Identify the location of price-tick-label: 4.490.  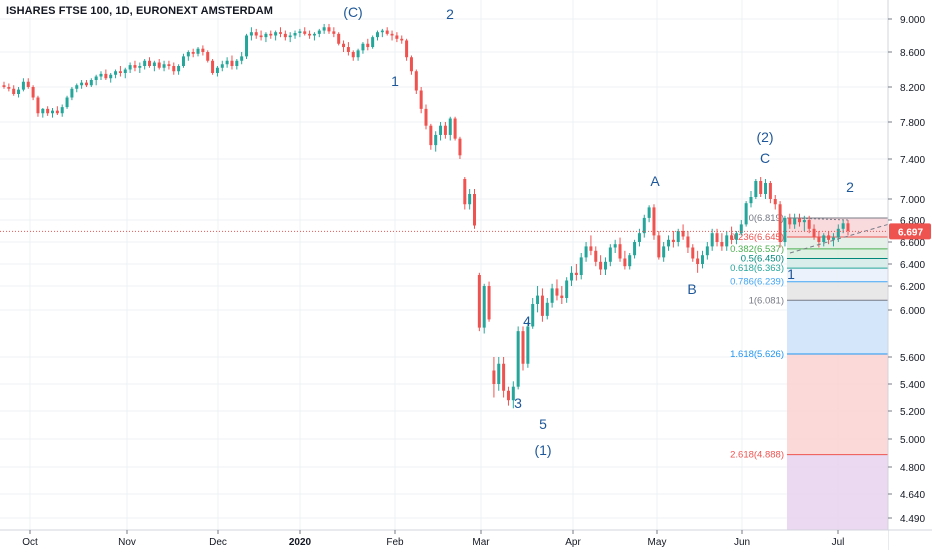
(912, 519).